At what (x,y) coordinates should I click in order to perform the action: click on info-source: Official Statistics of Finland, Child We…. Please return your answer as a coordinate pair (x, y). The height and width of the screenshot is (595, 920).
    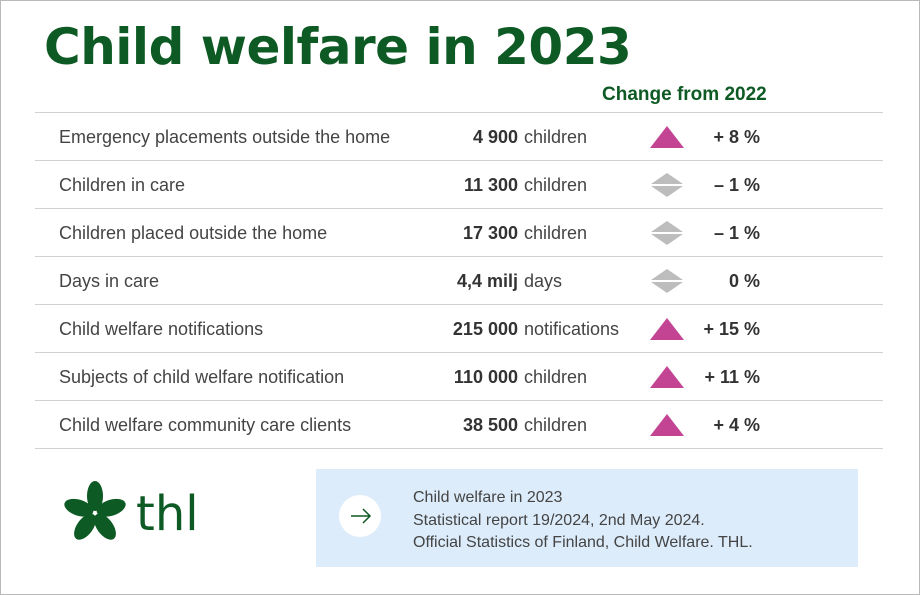
    Looking at the image, I should click on (583, 542).